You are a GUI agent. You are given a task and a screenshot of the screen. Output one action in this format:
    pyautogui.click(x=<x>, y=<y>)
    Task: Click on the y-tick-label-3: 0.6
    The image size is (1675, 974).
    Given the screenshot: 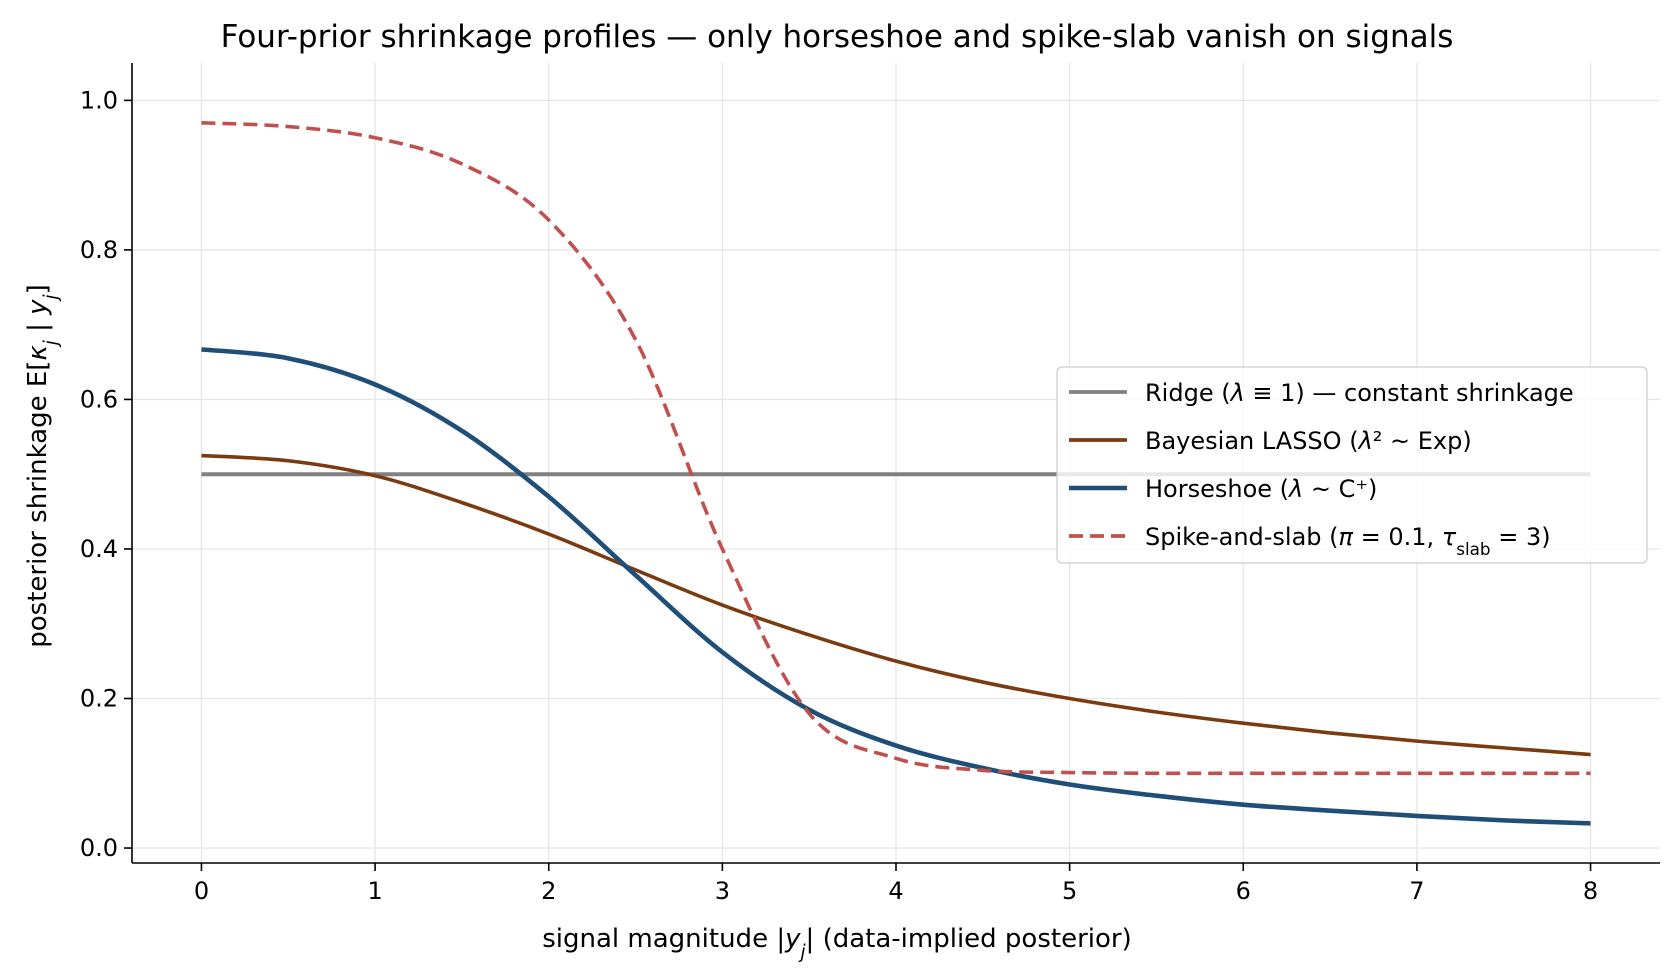 What is the action you would take?
    pyautogui.click(x=99, y=399)
    